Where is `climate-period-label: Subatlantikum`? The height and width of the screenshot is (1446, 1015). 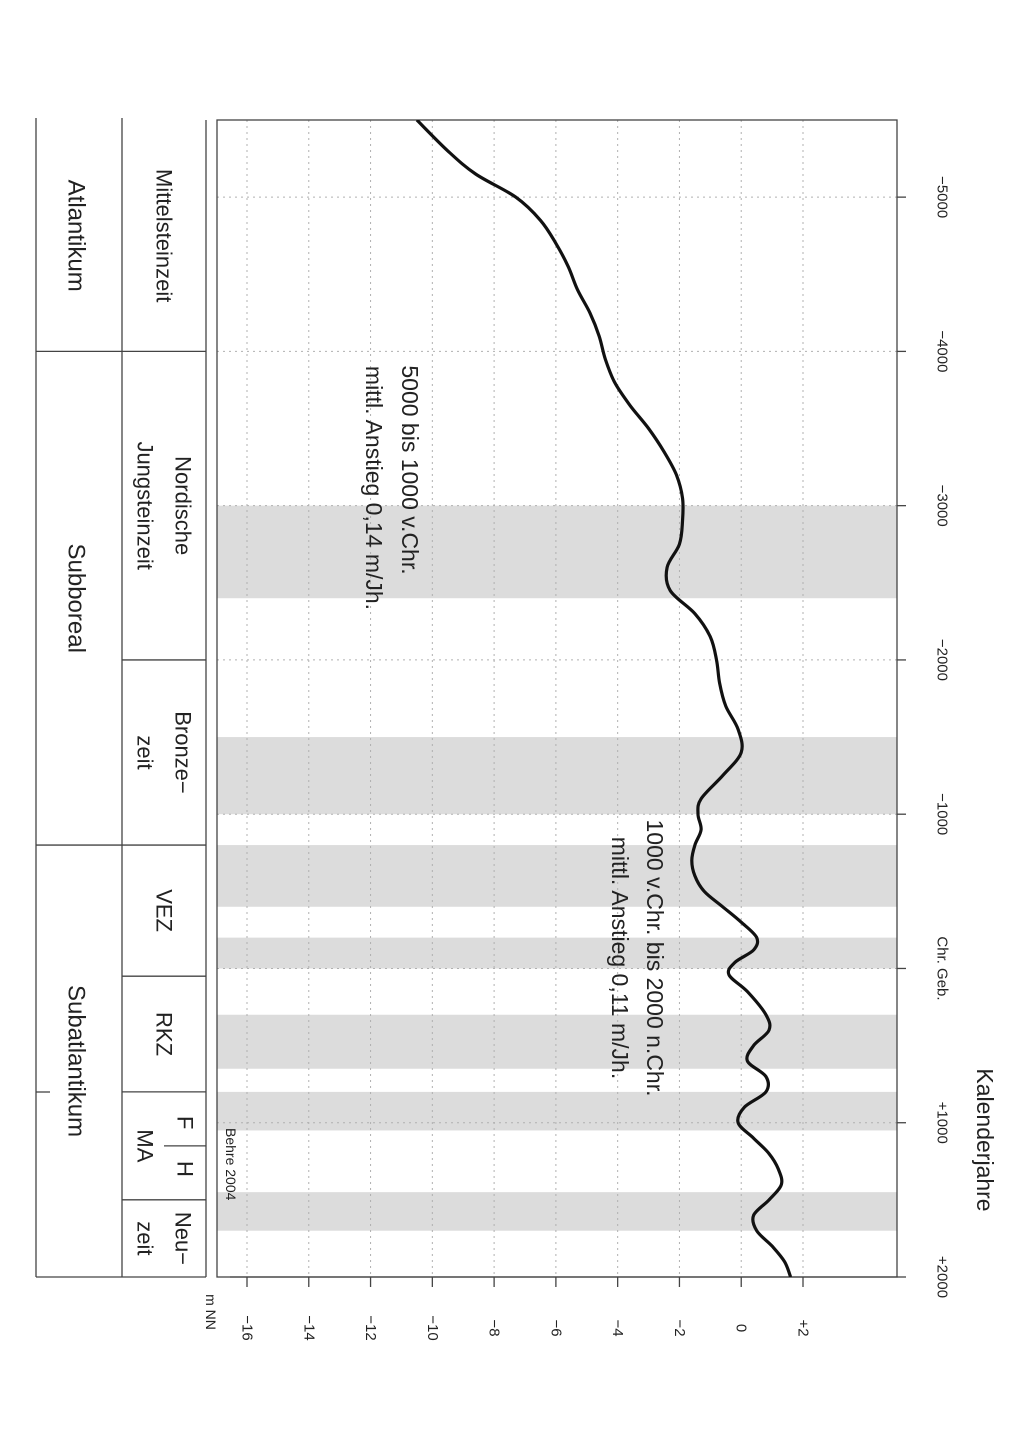
climate-period-label: Subatlantikum is located at coordinates (76, 1061).